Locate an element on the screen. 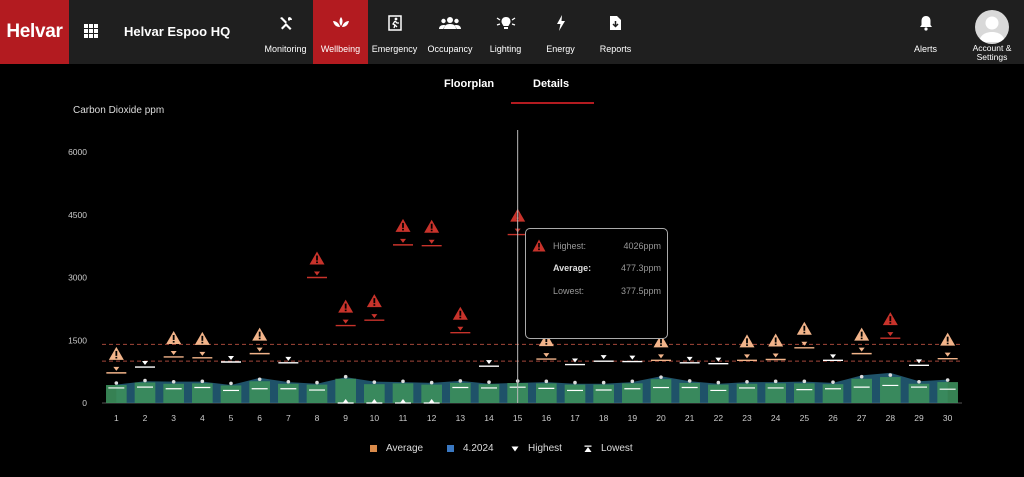 The width and height of the screenshot is (1024, 477). lowest-marker is located at coordinates (431, 401).